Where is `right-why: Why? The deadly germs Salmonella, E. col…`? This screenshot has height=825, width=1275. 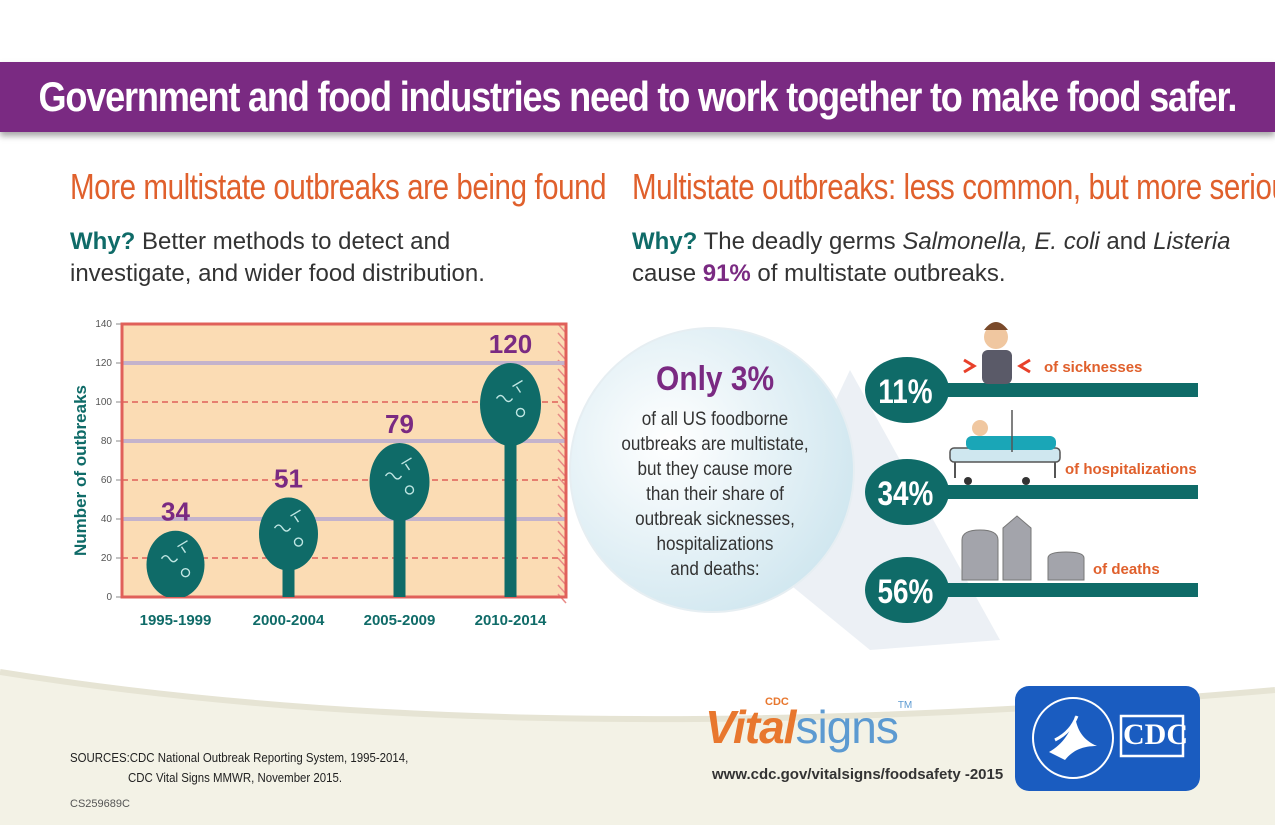 right-why: Why? The deadly germs Salmonella, E. col… is located at coordinates (932, 258).